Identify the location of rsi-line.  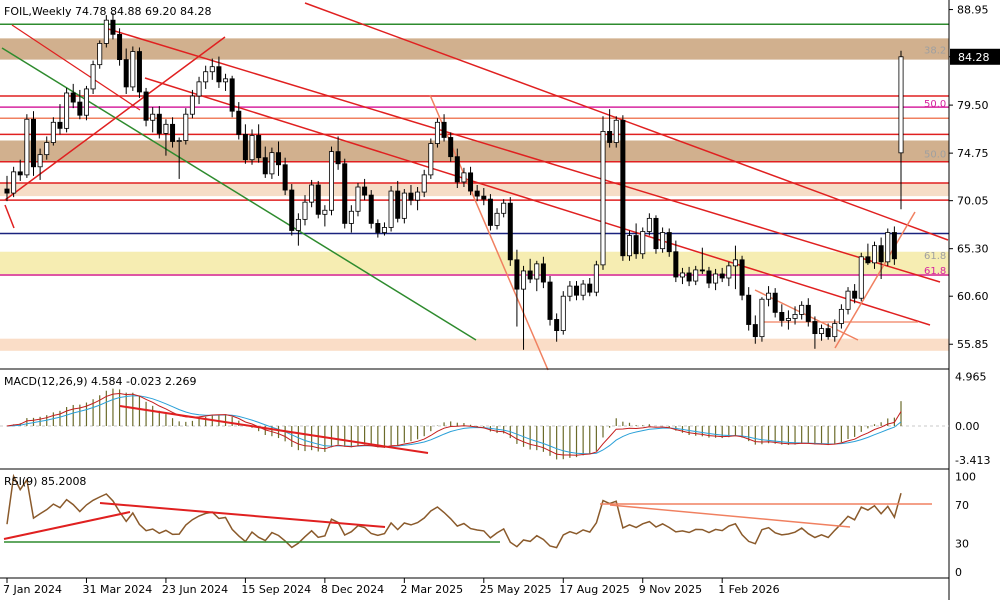
(454, 511).